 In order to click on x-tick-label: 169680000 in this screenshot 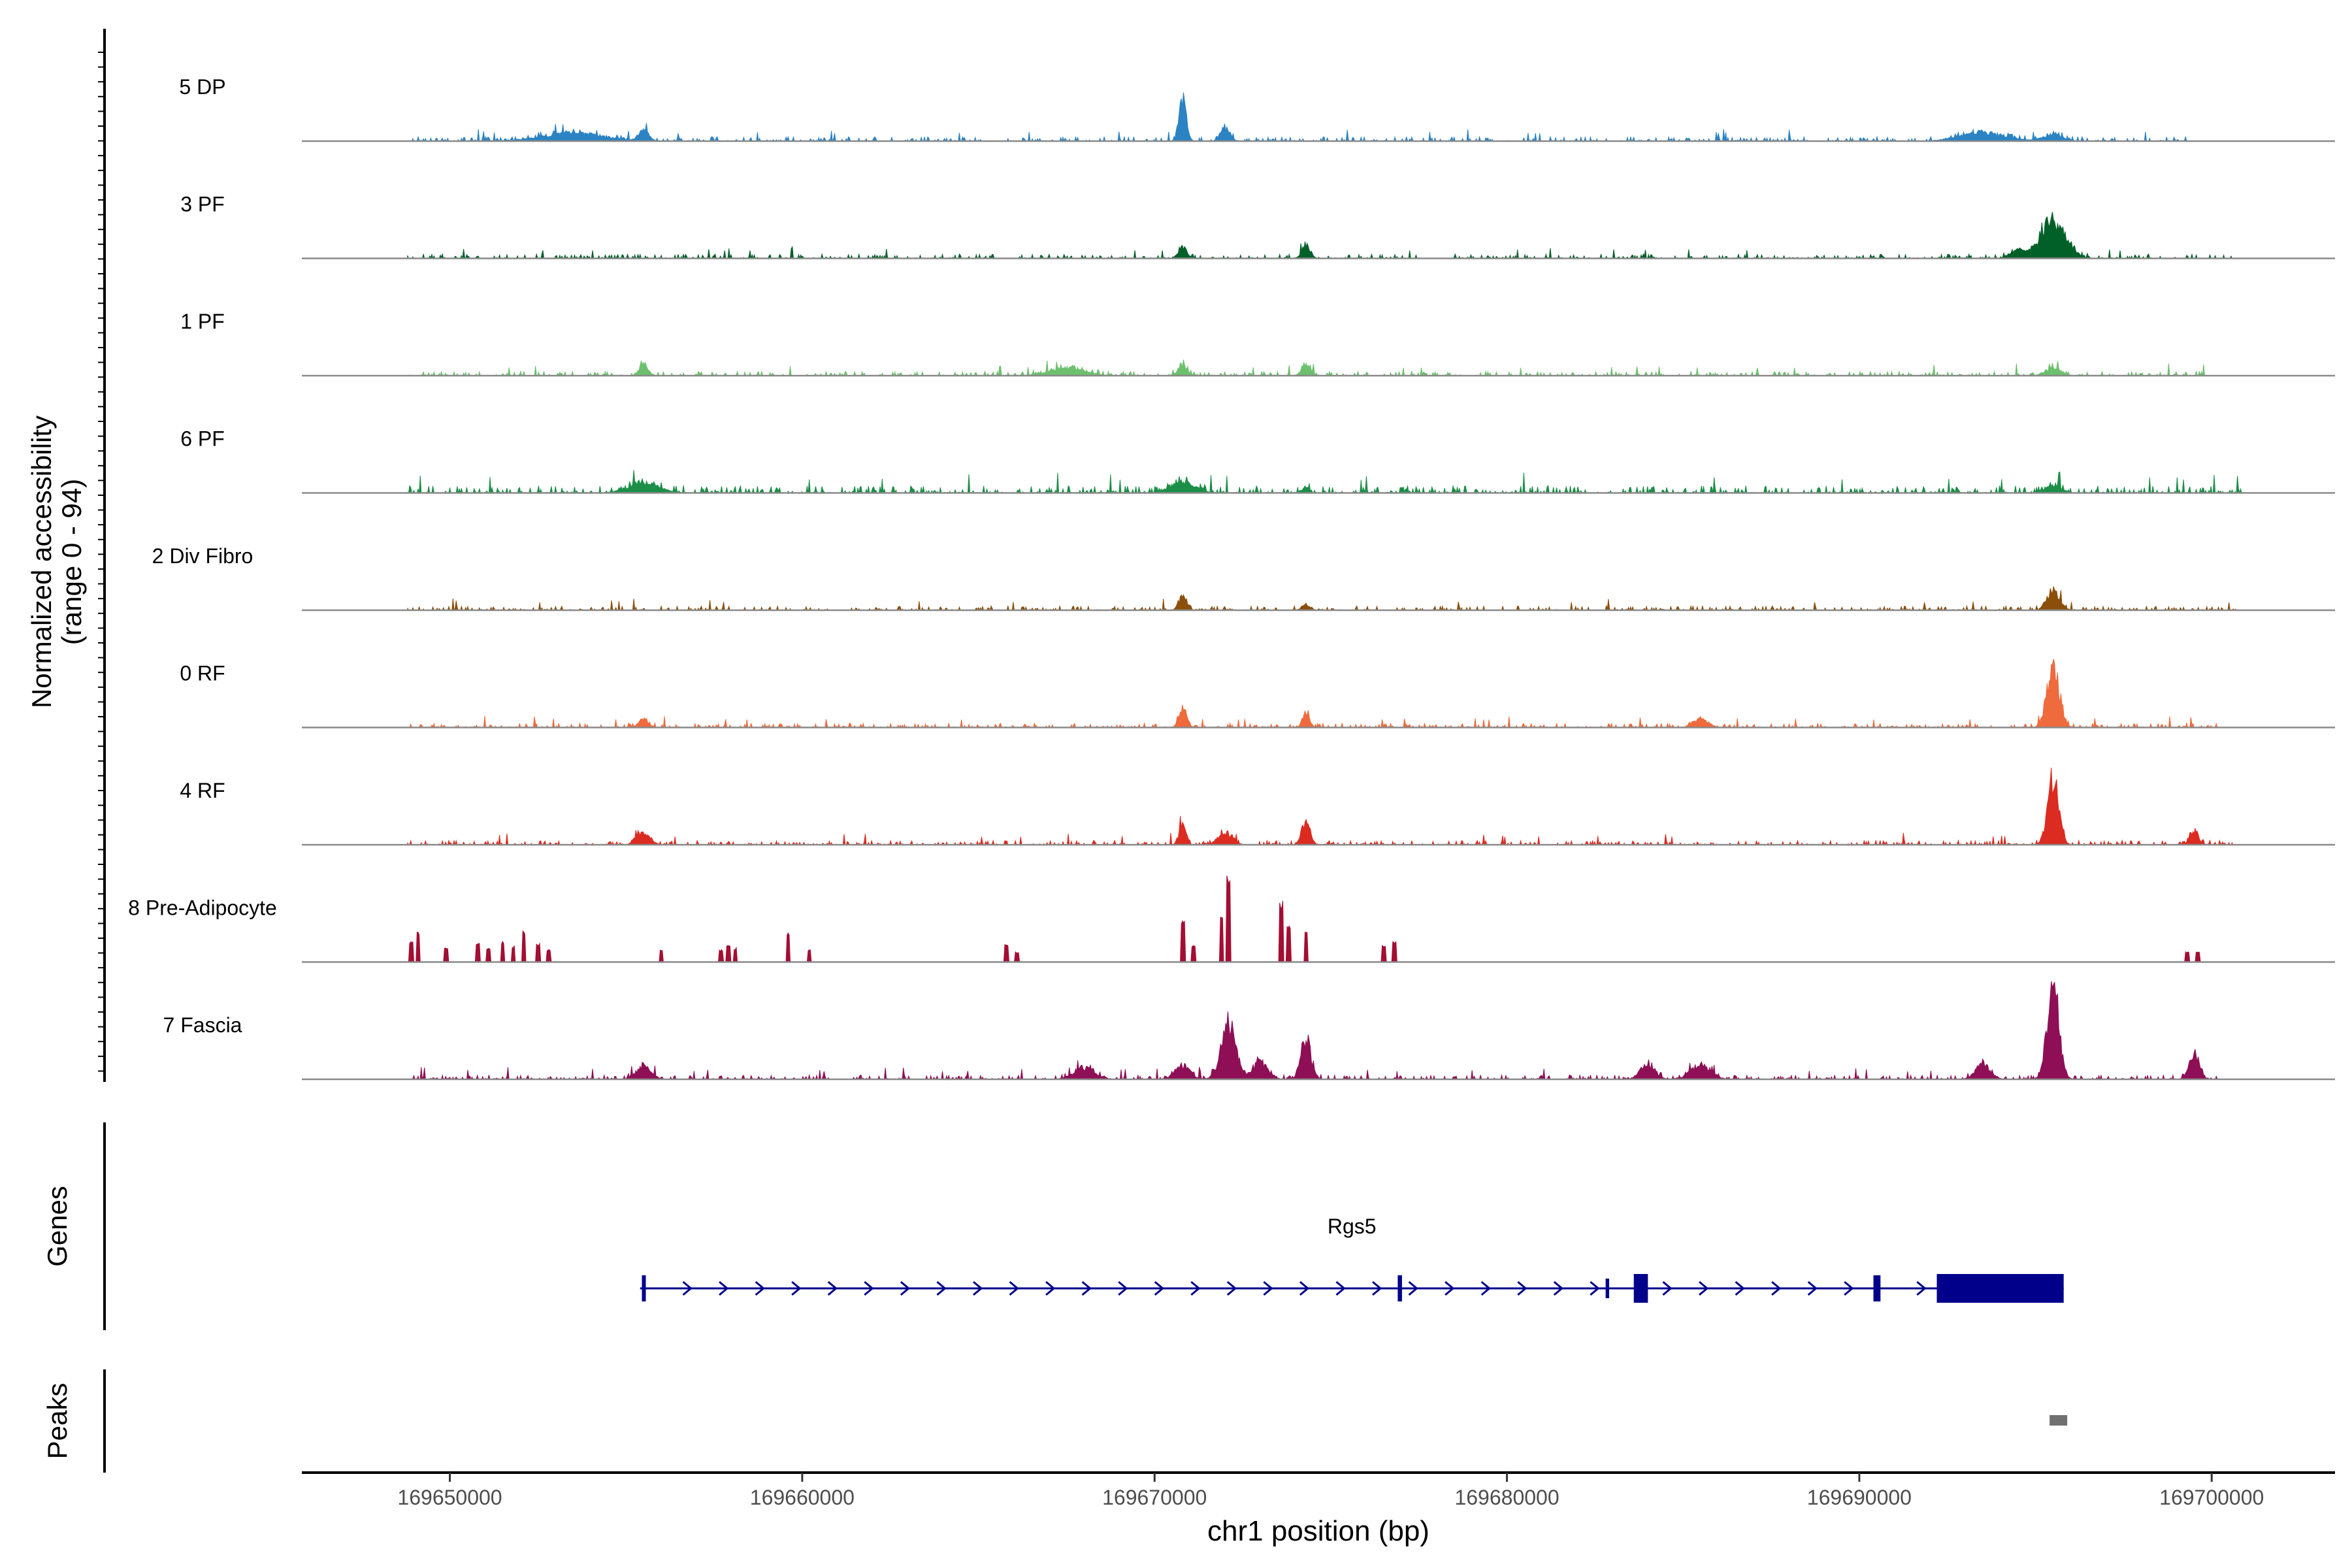, I will do `click(1506, 1497)`.